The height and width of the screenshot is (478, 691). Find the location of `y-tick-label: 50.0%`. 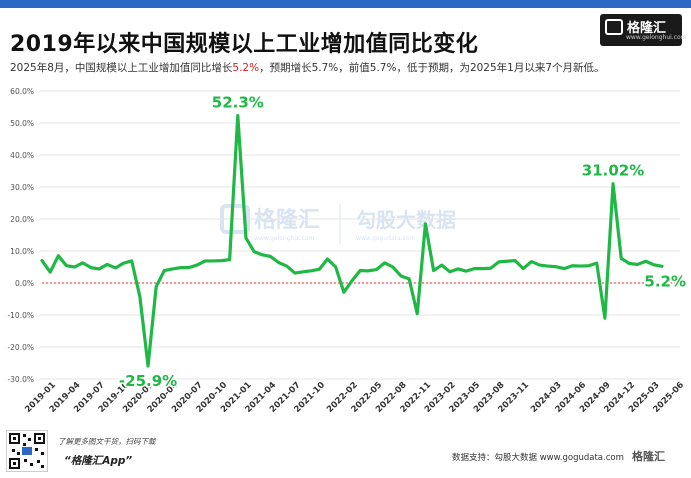

y-tick-label: 50.0% is located at coordinates (22, 123).